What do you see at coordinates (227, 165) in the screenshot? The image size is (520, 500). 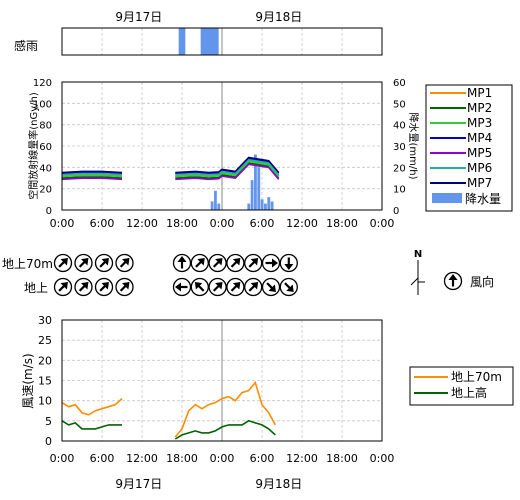 I see `dose-line-MP7` at bounding box center [227, 165].